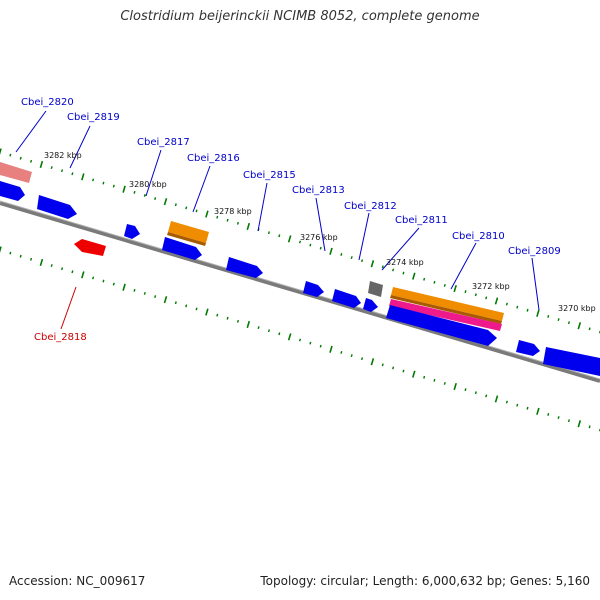  I want to click on gene-label: Cbei_2815, so click(269, 175).